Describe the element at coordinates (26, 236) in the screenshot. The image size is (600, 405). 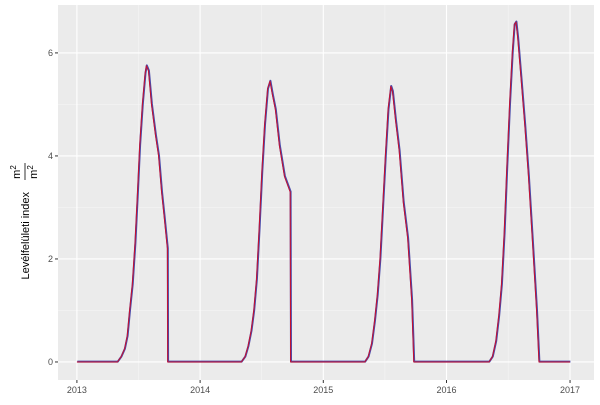
I see `y-axis-label: Levélfelületi index` at that location.